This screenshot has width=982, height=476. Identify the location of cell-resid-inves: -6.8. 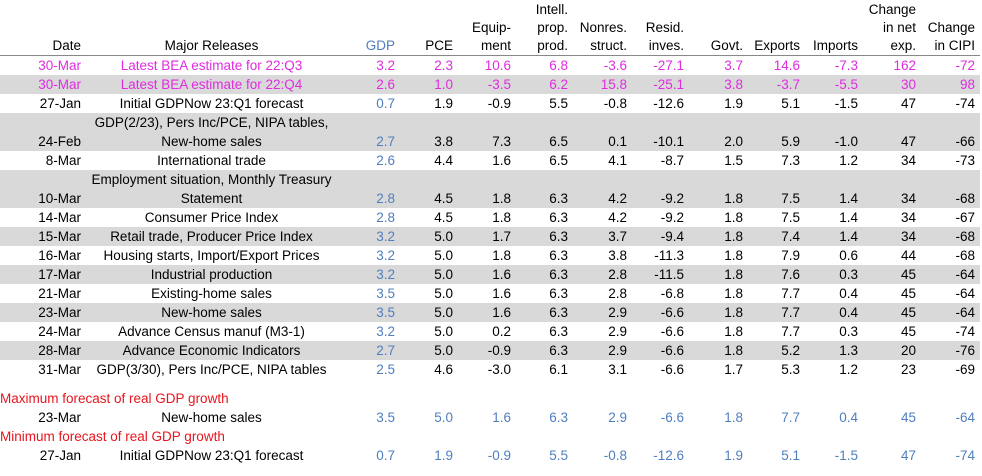
(672, 293).